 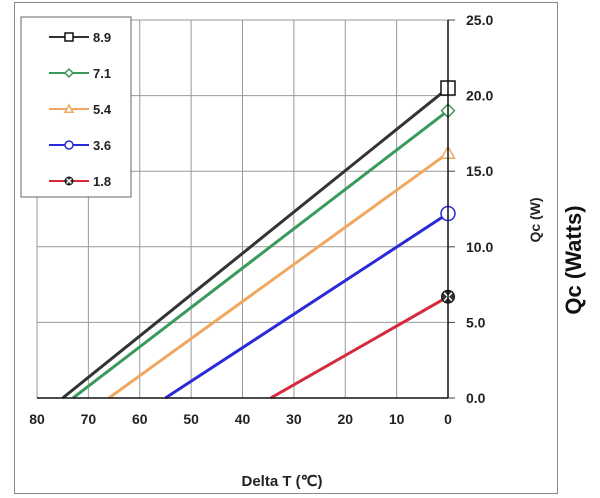 I want to click on outer-y-label-wrap: Qc (Watts), so click(x=573, y=259).